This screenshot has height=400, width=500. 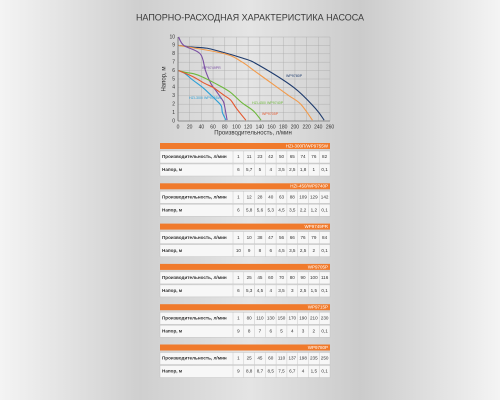 What do you see at coordinates (293, 237) in the screenshot?
I see `cell: 66` at bounding box center [293, 237].